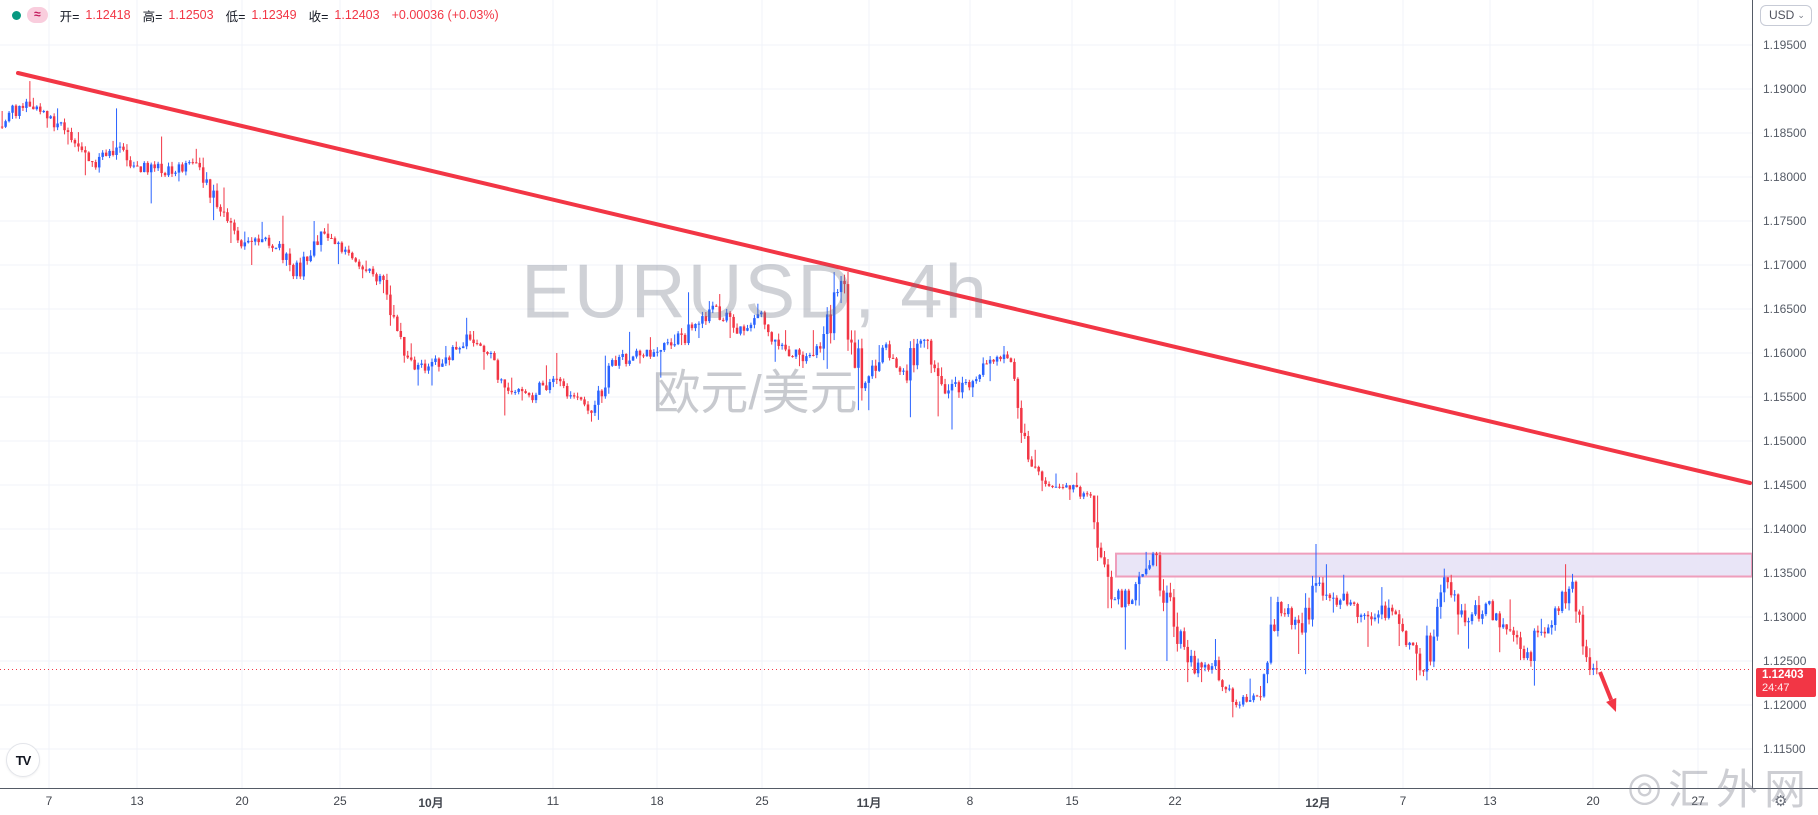  I want to click on price-axis-label: 1.12500, so click(1785, 661).